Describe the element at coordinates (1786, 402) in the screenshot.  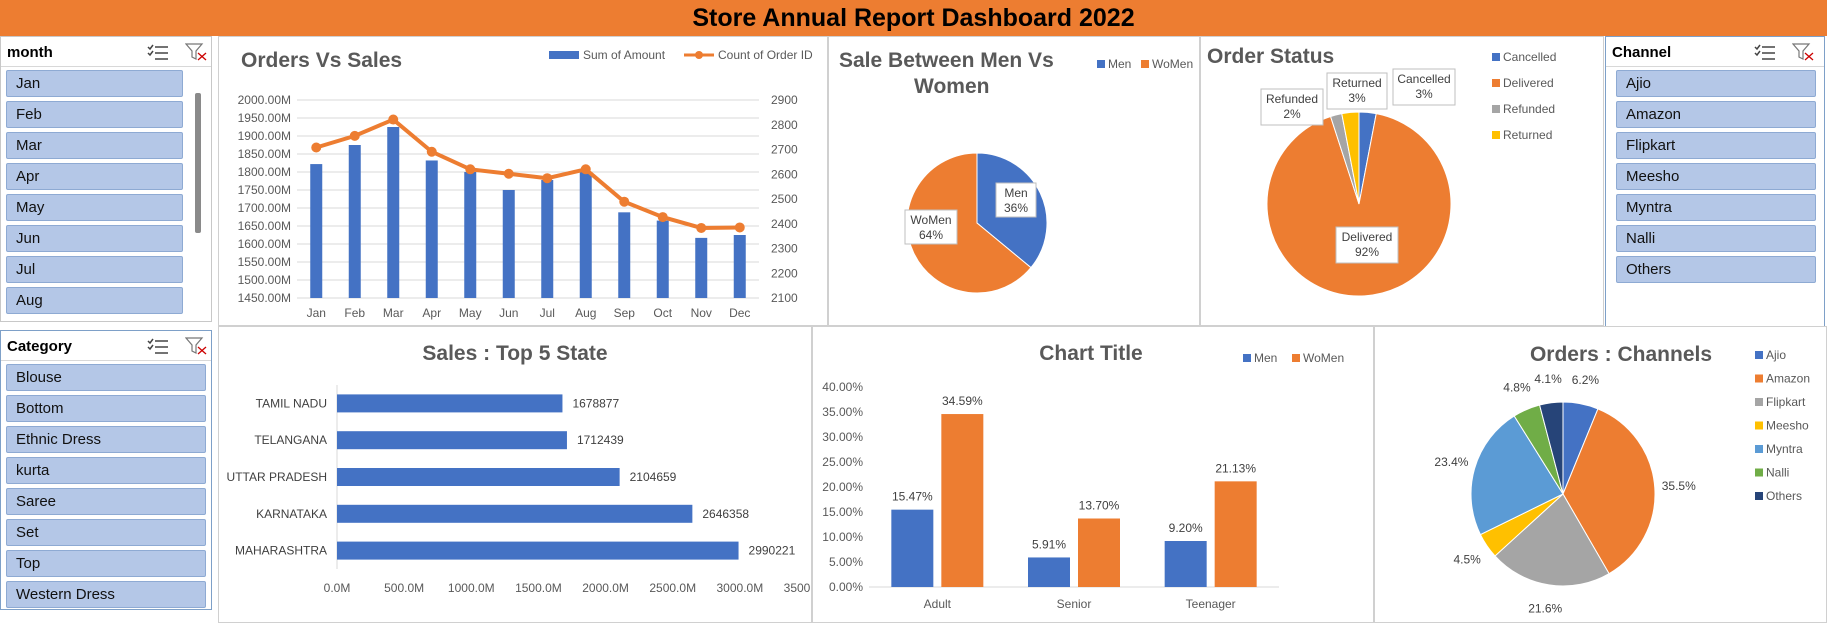
I see `legend-flipkart-label: Flipkart` at that location.